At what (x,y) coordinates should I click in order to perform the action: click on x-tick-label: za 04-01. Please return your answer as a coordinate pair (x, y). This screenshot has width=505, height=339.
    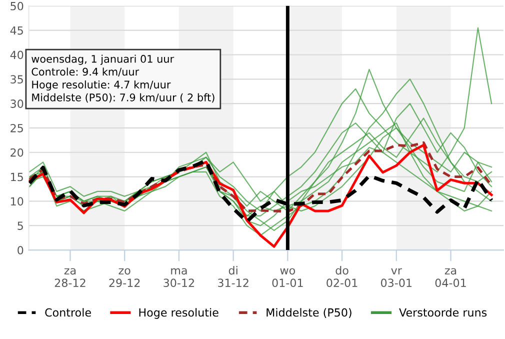
    Looking at the image, I should click on (450, 278).